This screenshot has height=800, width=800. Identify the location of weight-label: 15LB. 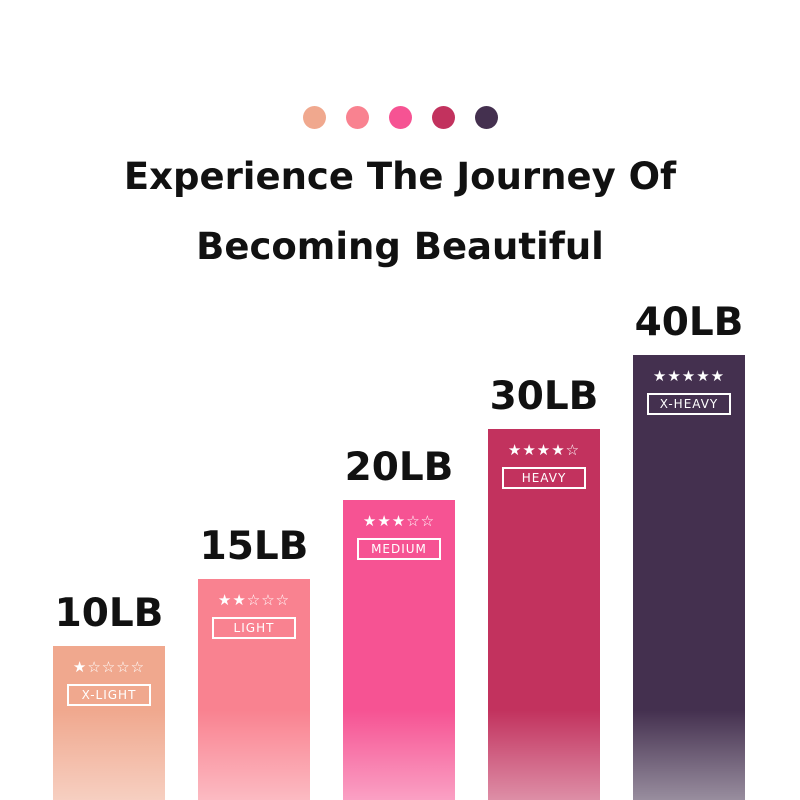
(254, 546).